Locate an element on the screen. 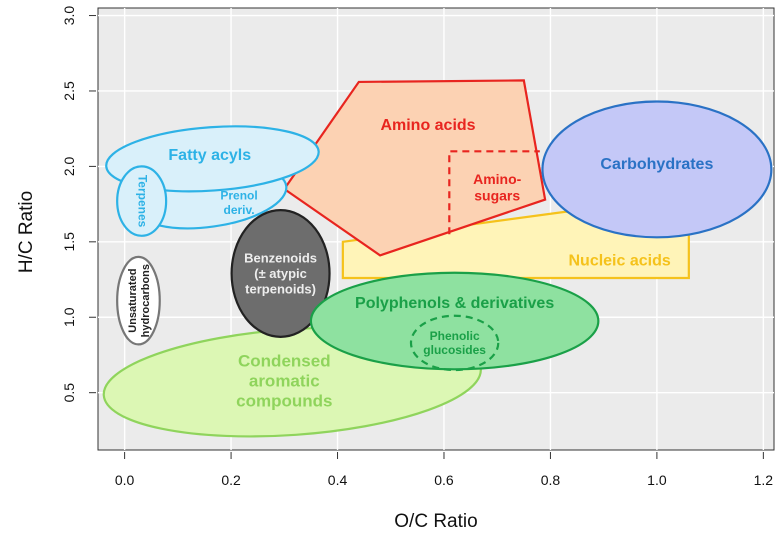  label-group-amino-sugars: Amino-sugars is located at coordinates (497, 187).